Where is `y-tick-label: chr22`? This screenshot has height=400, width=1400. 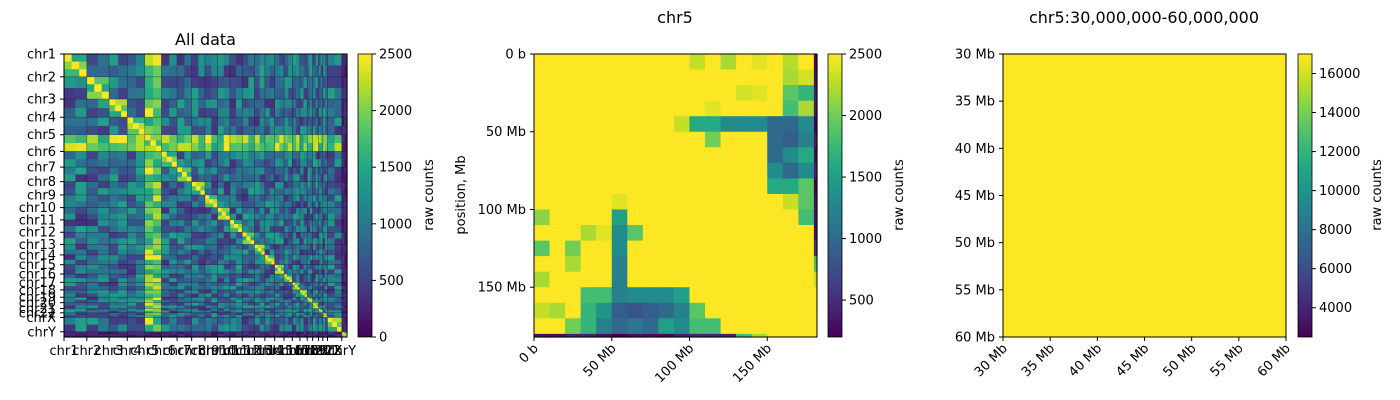
y-tick-label: chr22 is located at coordinates (37, 313).